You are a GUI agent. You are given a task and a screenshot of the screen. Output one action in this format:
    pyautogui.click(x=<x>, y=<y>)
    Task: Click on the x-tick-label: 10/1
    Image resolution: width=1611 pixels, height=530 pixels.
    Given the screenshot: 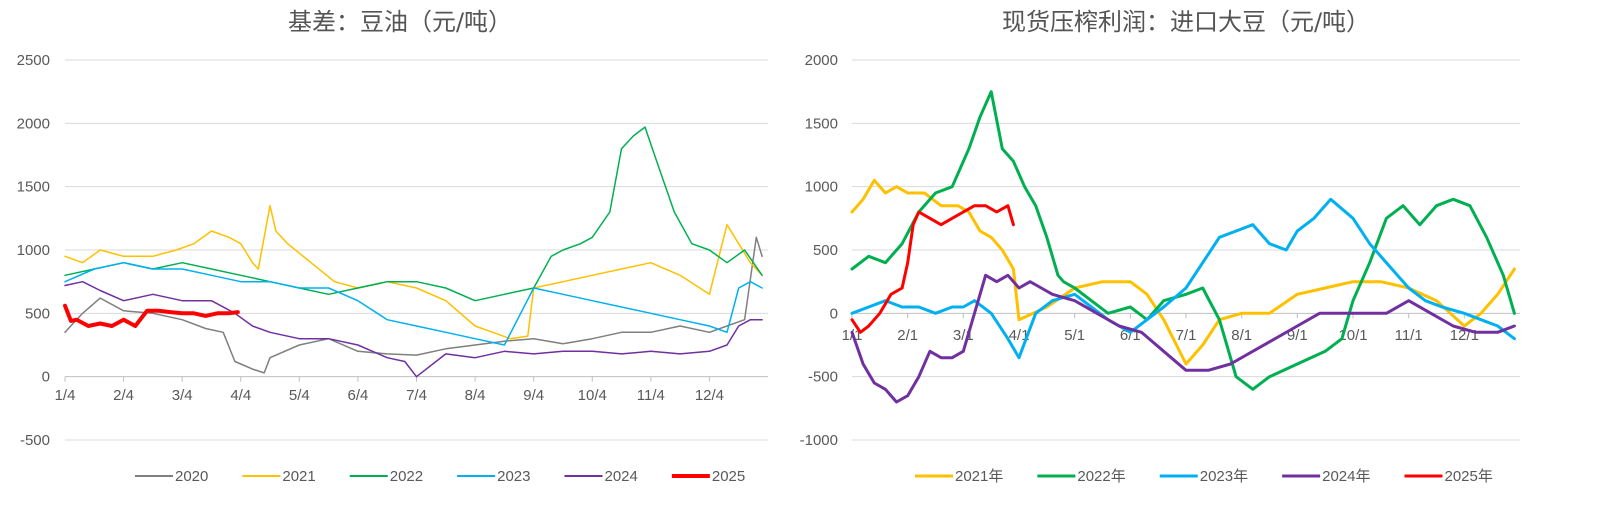 What is the action you would take?
    pyautogui.click(x=1352, y=335)
    